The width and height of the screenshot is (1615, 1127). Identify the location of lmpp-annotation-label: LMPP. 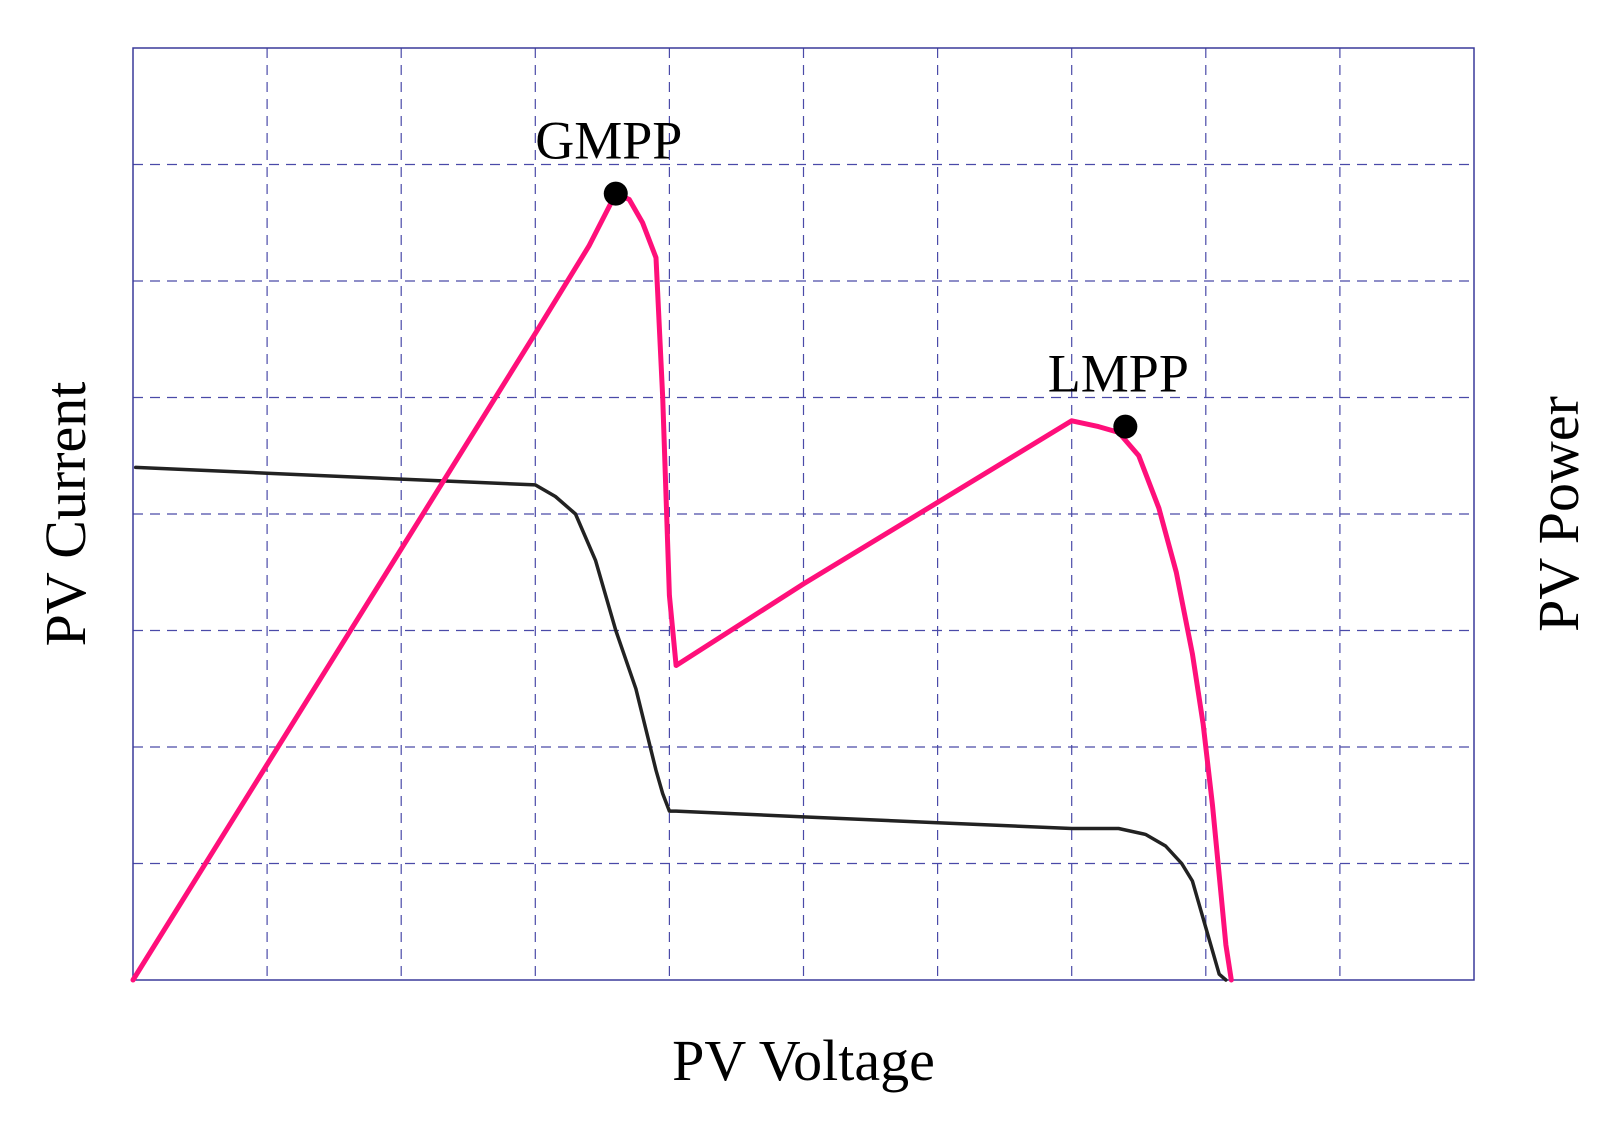
(1118, 374).